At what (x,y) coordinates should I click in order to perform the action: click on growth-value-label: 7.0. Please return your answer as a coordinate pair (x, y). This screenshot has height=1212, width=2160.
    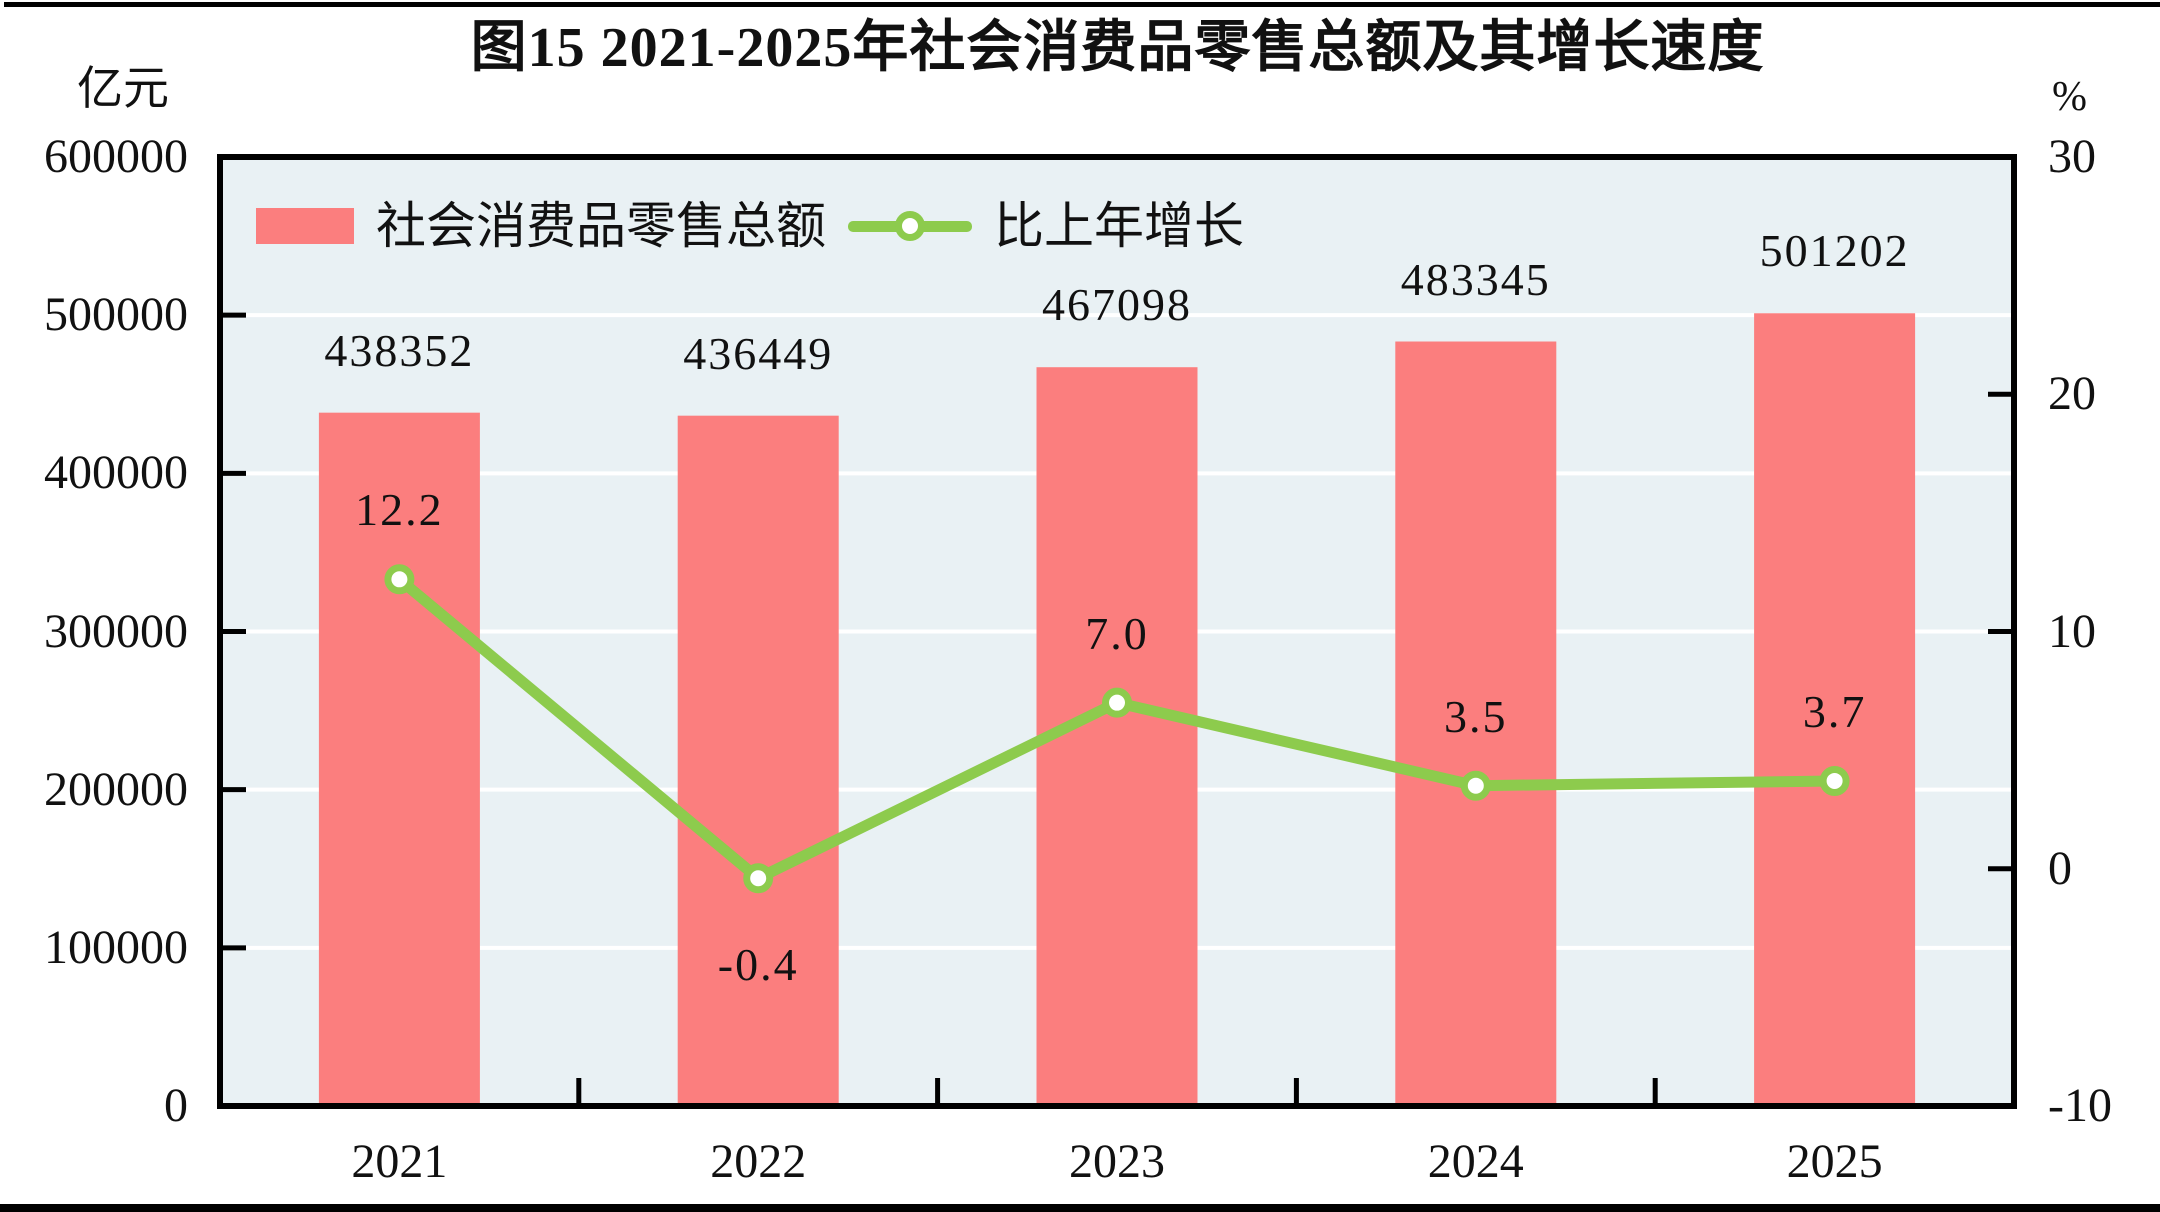
    Looking at the image, I should click on (1117, 633).